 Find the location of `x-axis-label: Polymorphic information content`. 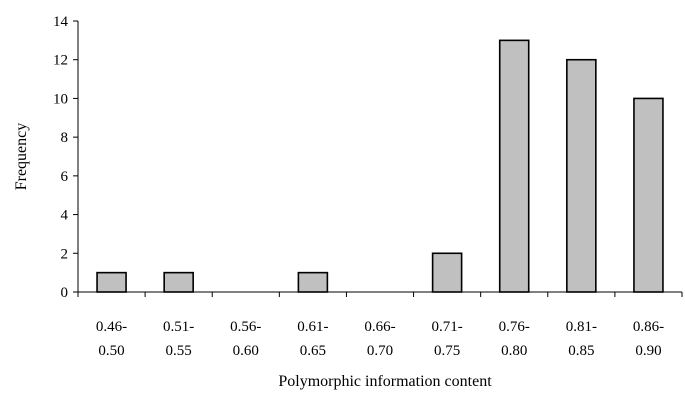

x-axis-label: Polymorphic information content is located at coordinates (385, 381).